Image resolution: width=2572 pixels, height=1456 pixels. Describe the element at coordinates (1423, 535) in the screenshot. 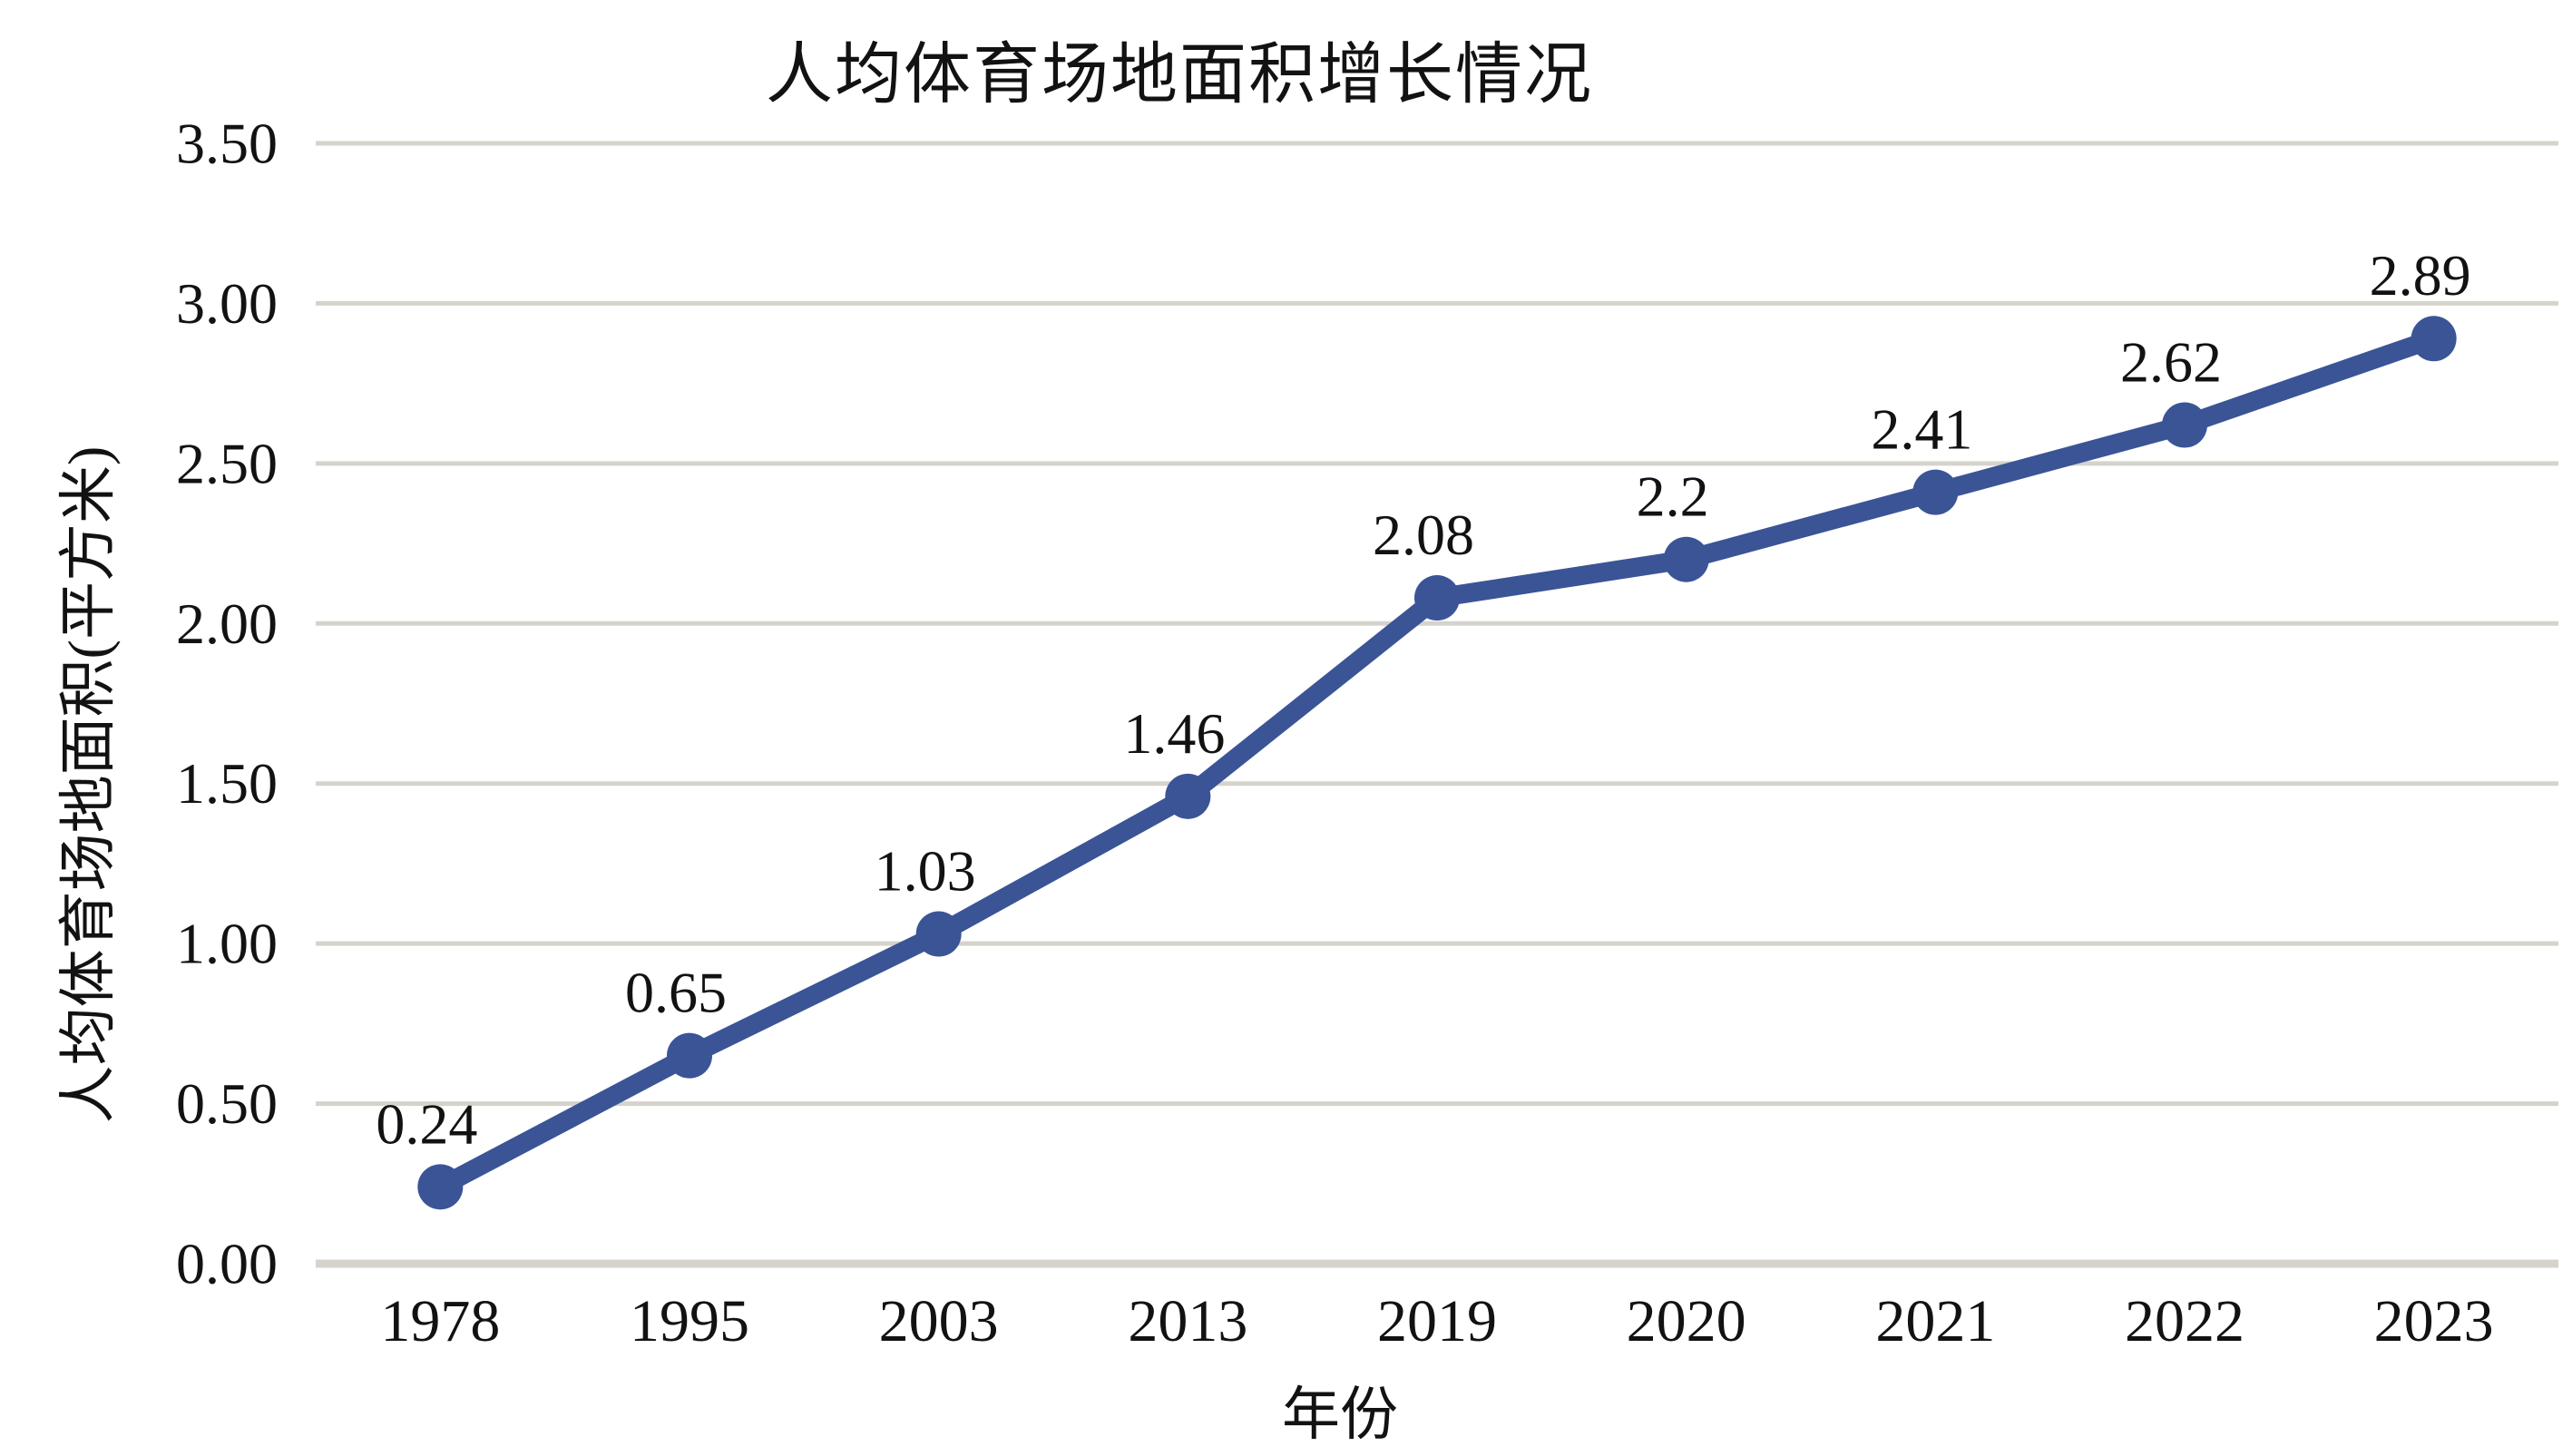

I see `data-point-label: 2.08` at that location.